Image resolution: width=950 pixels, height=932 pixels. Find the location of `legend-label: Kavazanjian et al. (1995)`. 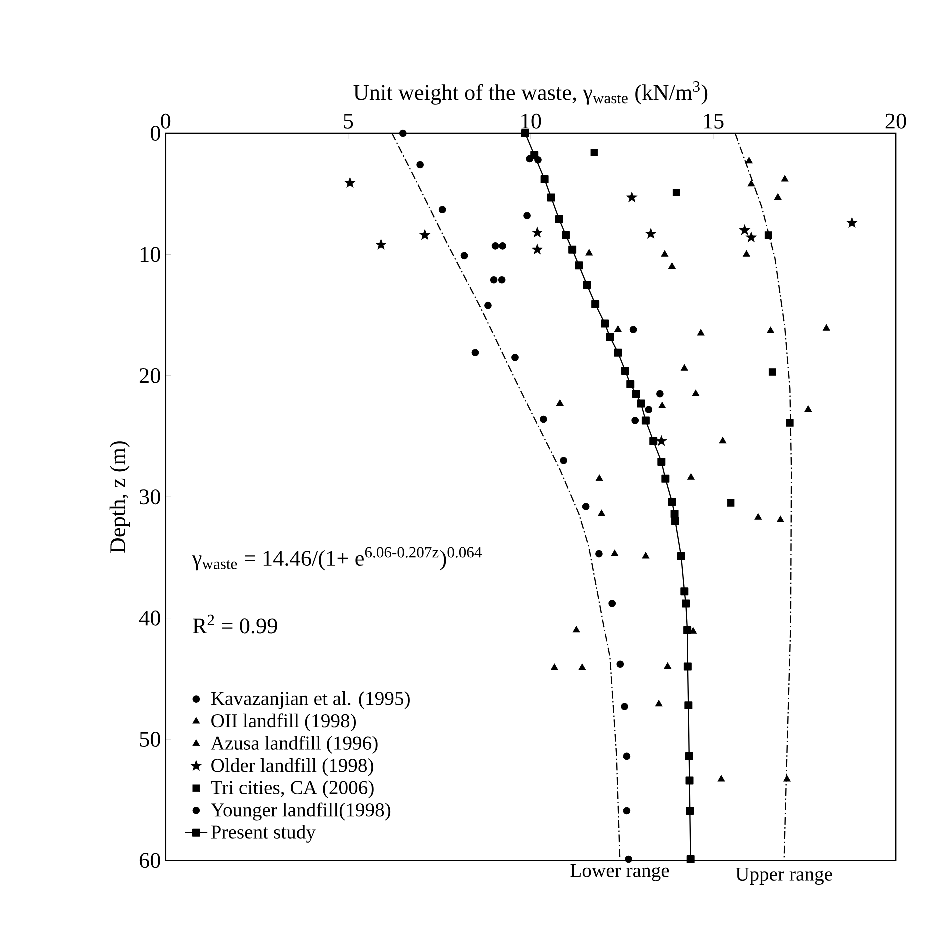

legend-label: Kavazanjian et al. (1995) is located at coordinates (310, 700).